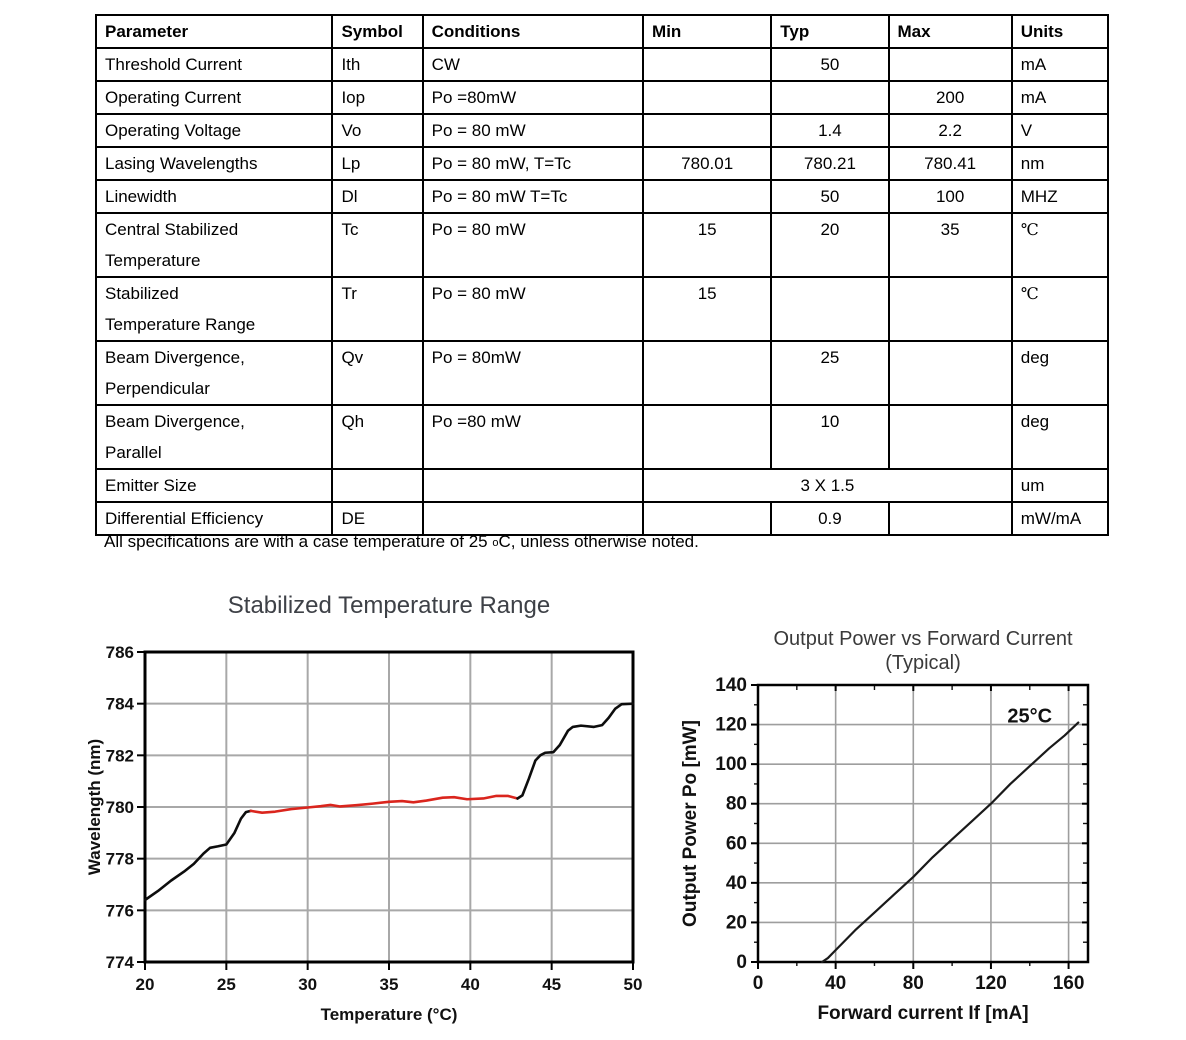  Describe the element at coordinates (377, 309) in the screenshot. I see `cell-symbol: Tr` at that location.